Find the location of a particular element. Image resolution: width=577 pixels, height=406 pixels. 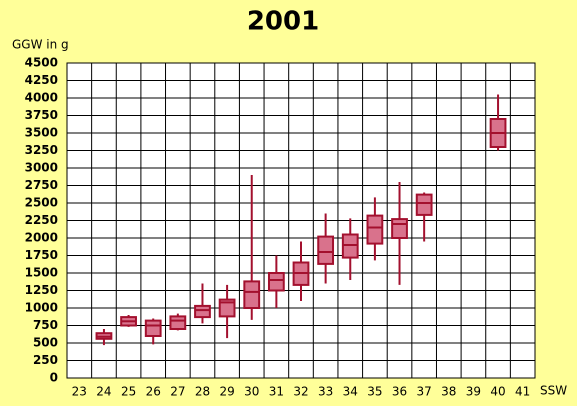

x-tick-label: 25 is located at coordinates (128, 392).